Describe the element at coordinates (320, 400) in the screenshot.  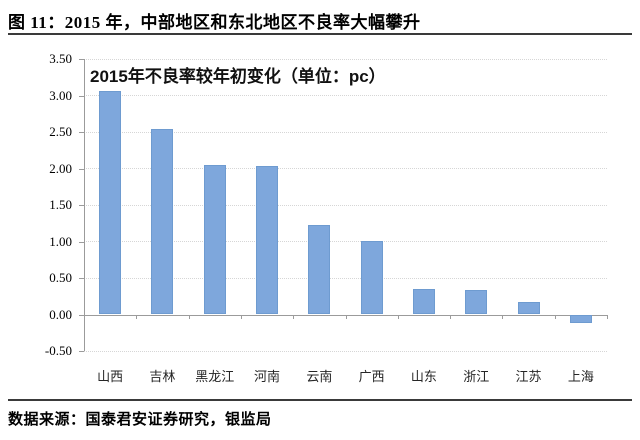
I see `footer-divider-rule` at that location.